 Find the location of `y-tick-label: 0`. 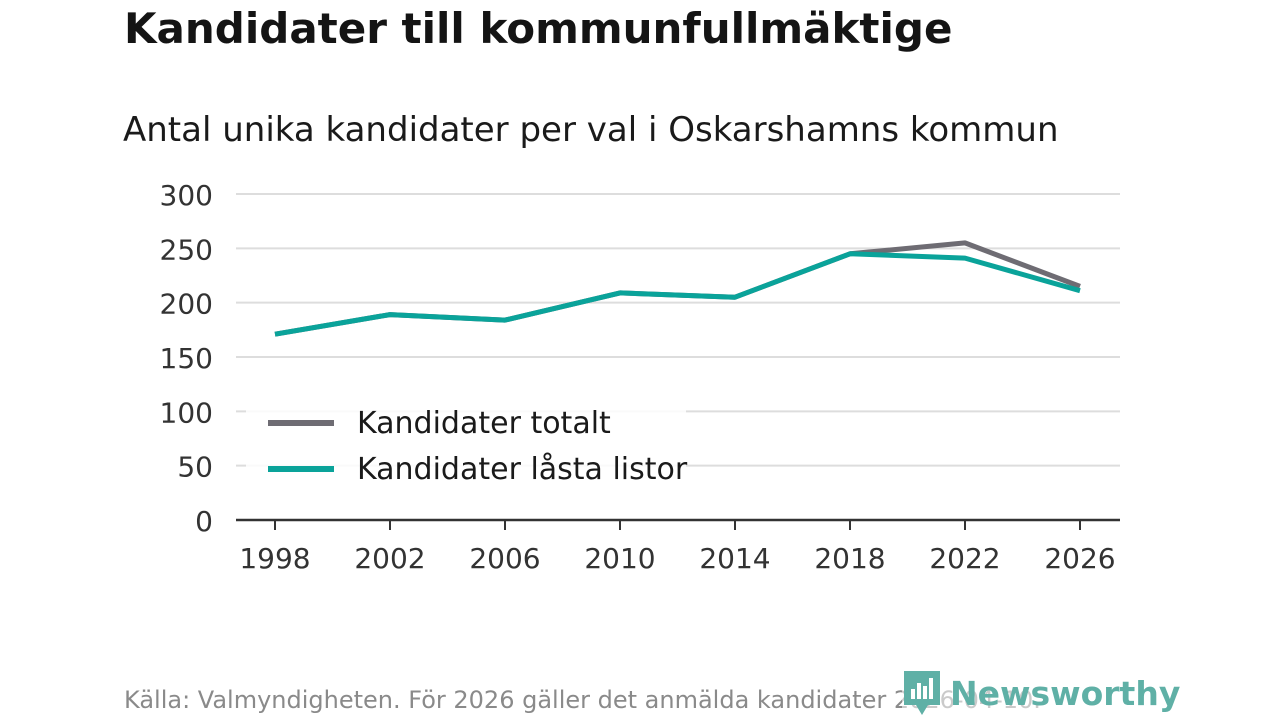

y-tick-label: 0 is located at coordinates (204, 521).